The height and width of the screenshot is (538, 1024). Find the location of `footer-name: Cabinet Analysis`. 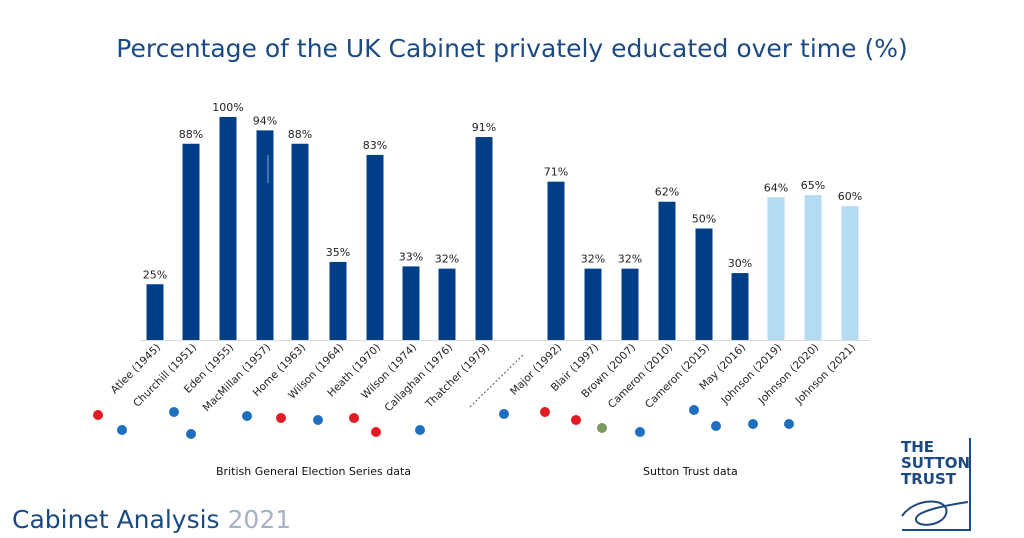

footer-name: Cabinet Analysis is located at coordinates (116, 519).